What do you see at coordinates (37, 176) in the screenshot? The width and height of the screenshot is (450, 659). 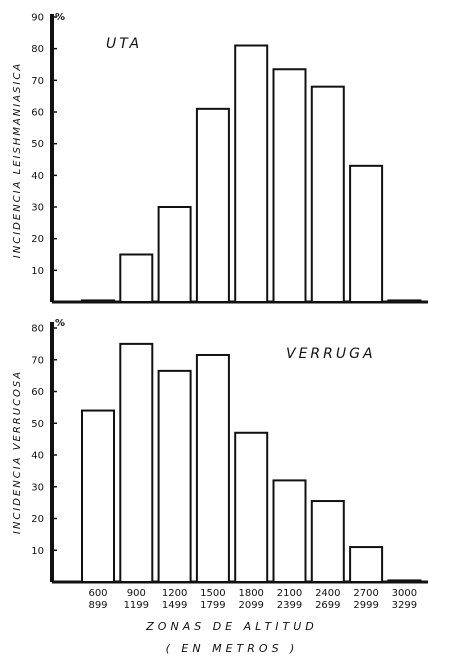 I see `uta-y-tick-label: 40` at bounding box center [37, 176].